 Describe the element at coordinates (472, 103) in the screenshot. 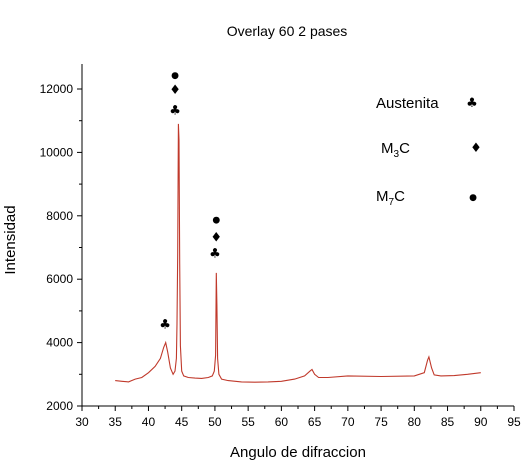

I see `legend-entry-symbol: ♣` at that location.